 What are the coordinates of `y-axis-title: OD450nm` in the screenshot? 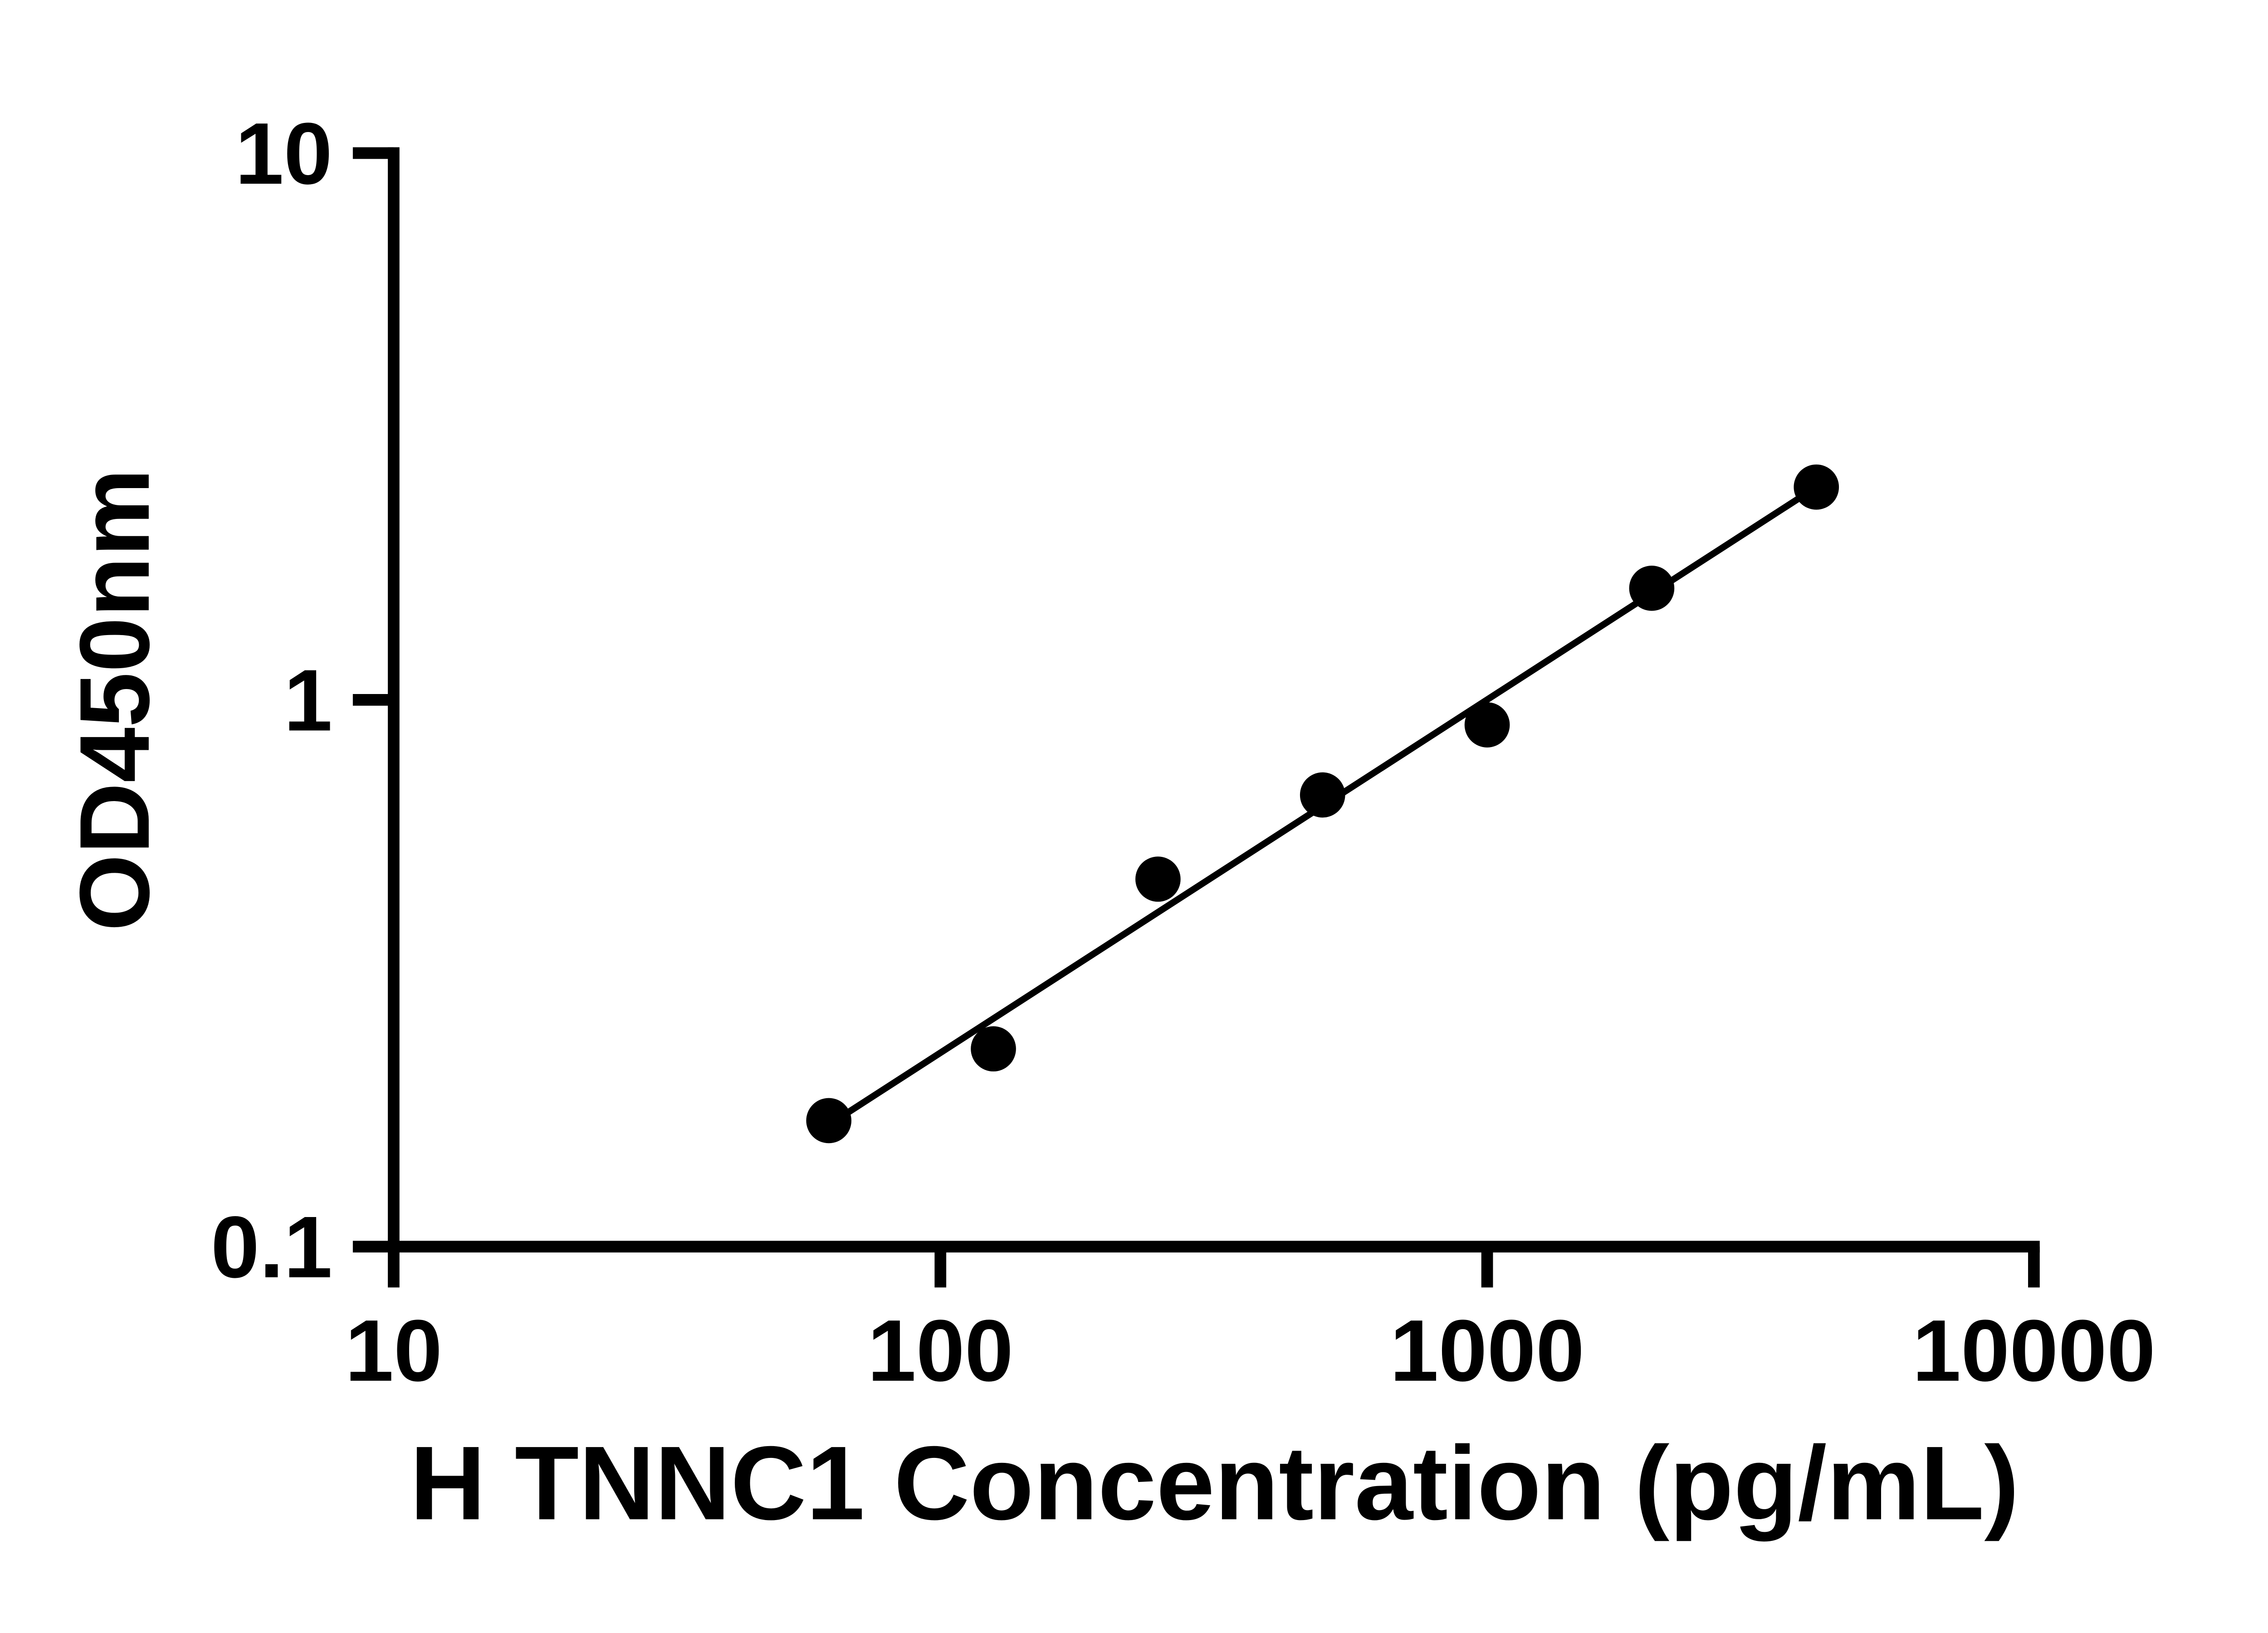 It's located at (115, 700).